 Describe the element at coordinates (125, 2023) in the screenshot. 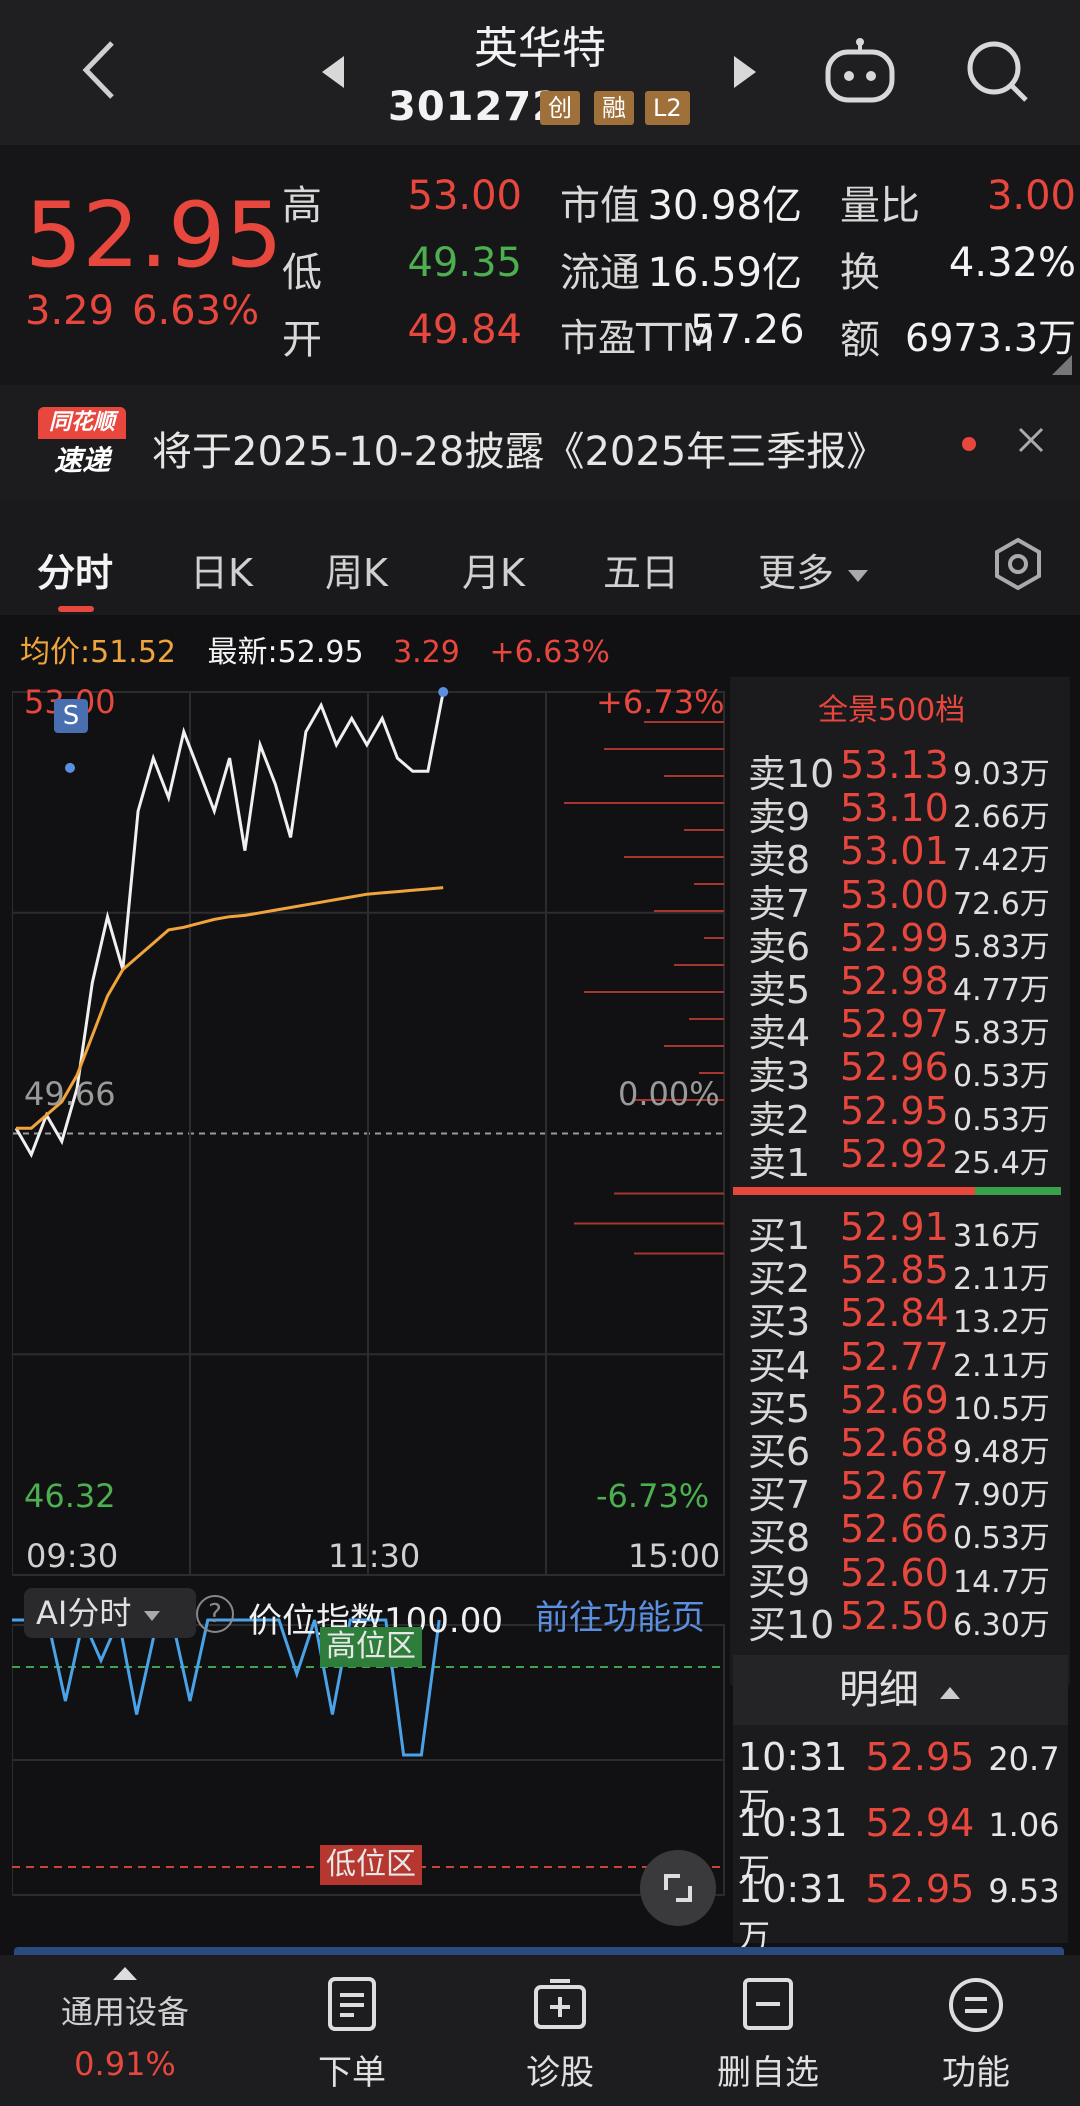

I see `sector-button: 通用设备 0.91%` at that location.